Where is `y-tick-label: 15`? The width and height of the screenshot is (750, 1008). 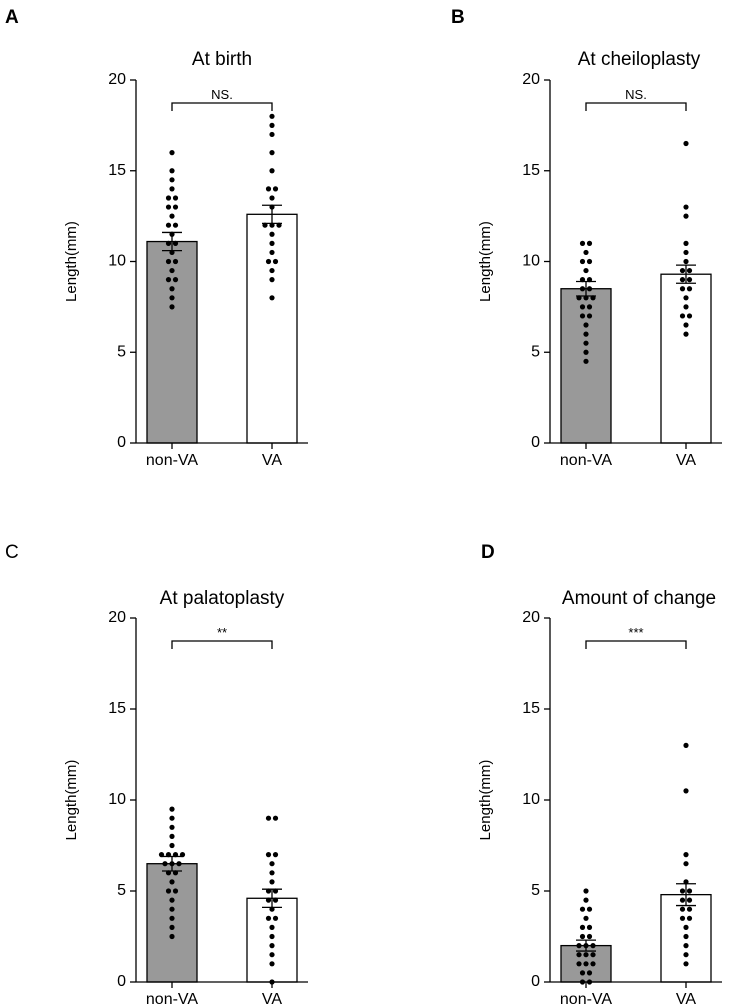 y-tick-label: 15 is located at coordinates (531, 708).